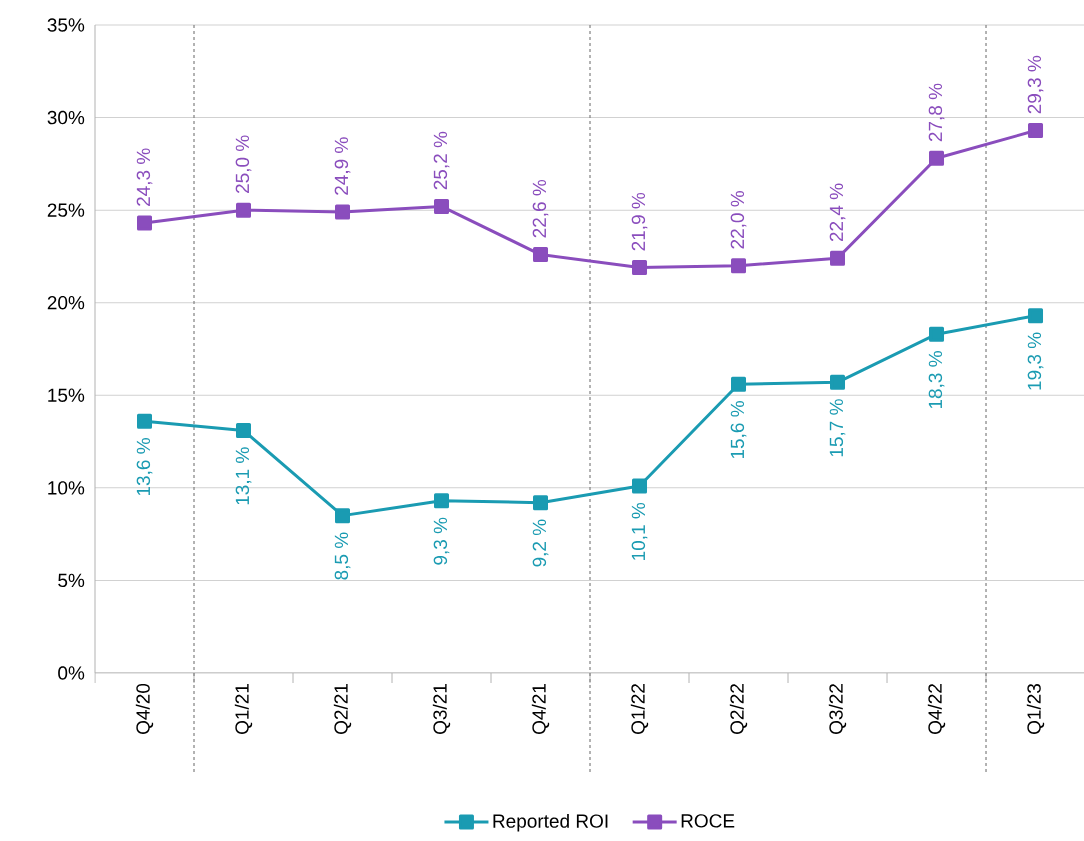  Describe the element at coordinates (71, 673) in the screenshot. I see `y-tick-label: 0%` at that location.